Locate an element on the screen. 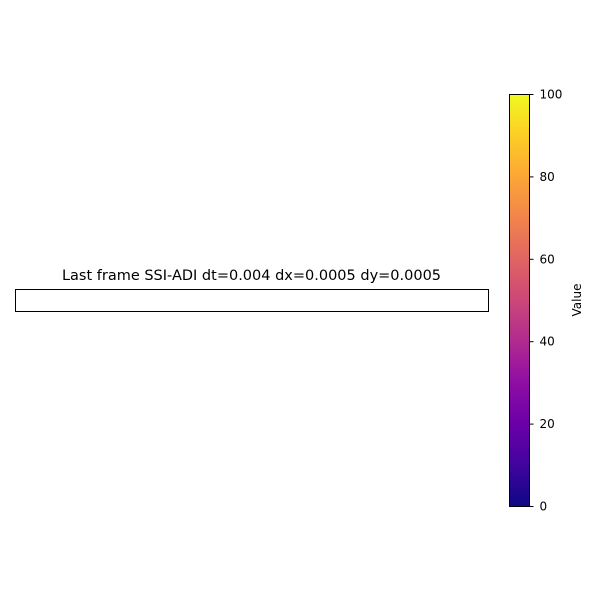 This screenshot has height=600, width=600. colorbar-gradient is located at coordinates (519, 300).